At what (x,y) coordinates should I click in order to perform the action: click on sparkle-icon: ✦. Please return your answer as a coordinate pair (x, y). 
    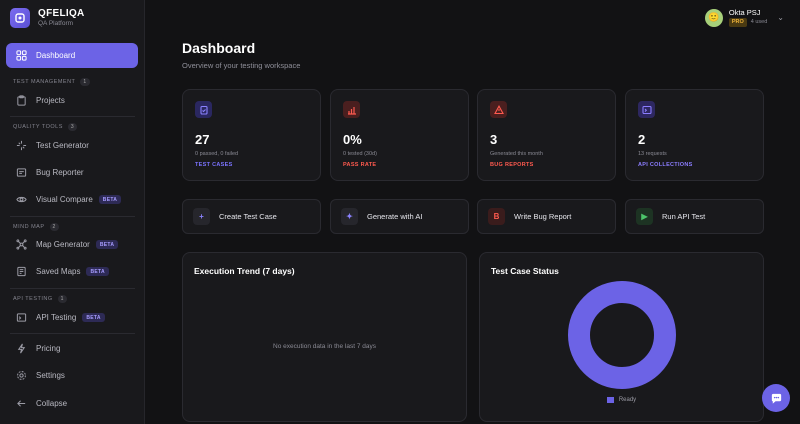
    Looking at the image, I should click on (349, 216).